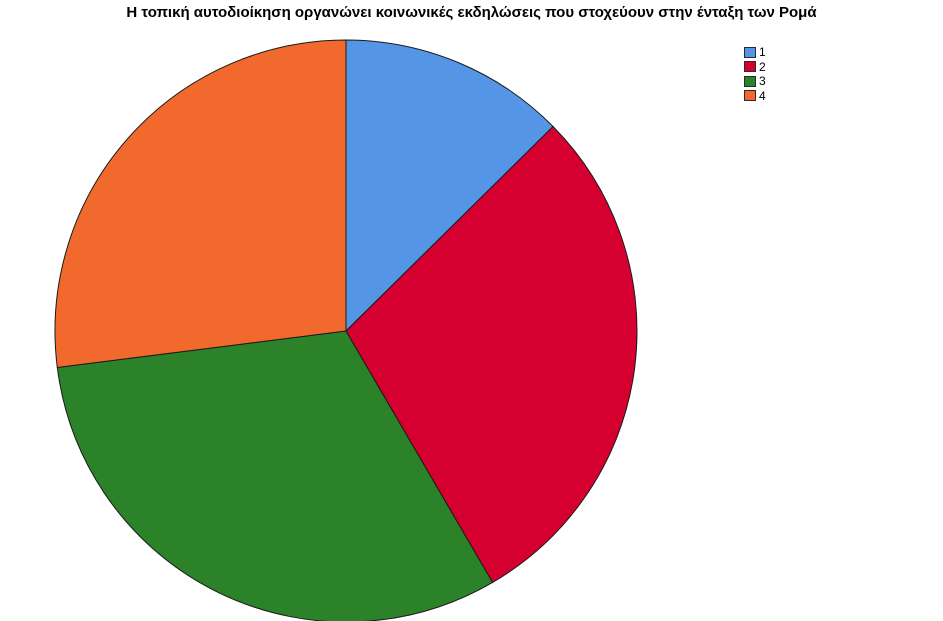 This screenshot has height=621, width=943. I want to click on legend-entry-2: 2, so click(755, 67).